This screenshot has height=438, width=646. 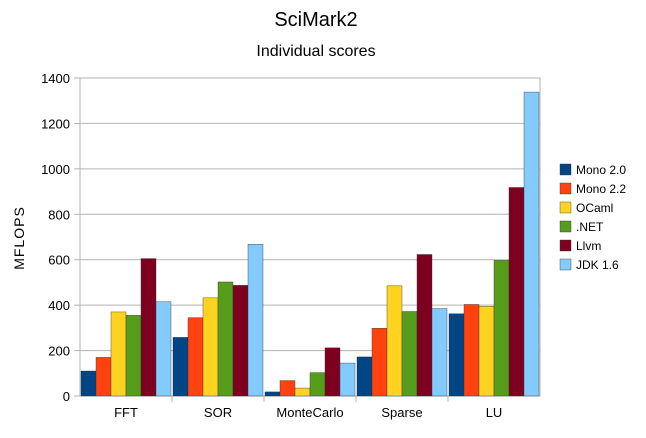 I want to click on y-tick-label: 1200, so click(x=55, y=123).